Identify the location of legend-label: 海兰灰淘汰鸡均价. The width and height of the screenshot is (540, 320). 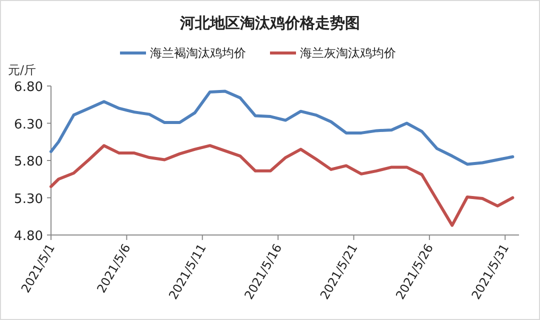
(348, 53).